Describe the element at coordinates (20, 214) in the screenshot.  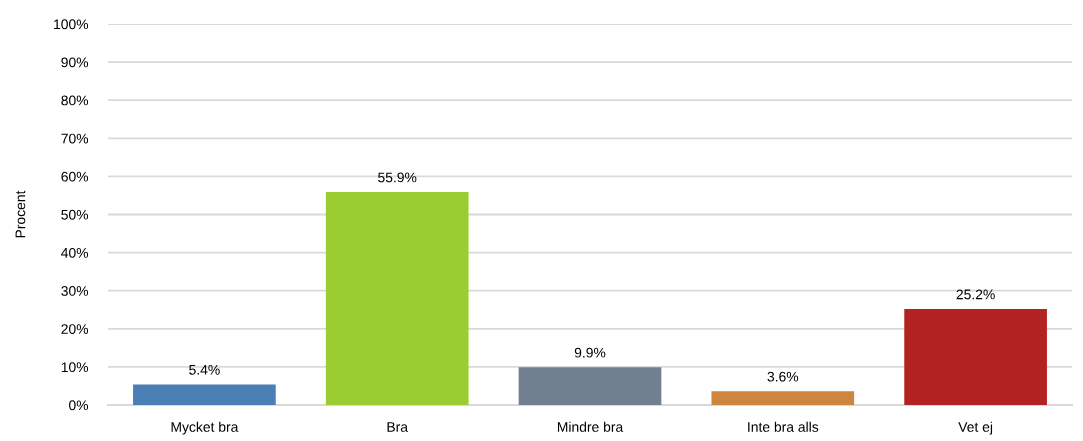
I see `y-axis-title: Procent` at that location.